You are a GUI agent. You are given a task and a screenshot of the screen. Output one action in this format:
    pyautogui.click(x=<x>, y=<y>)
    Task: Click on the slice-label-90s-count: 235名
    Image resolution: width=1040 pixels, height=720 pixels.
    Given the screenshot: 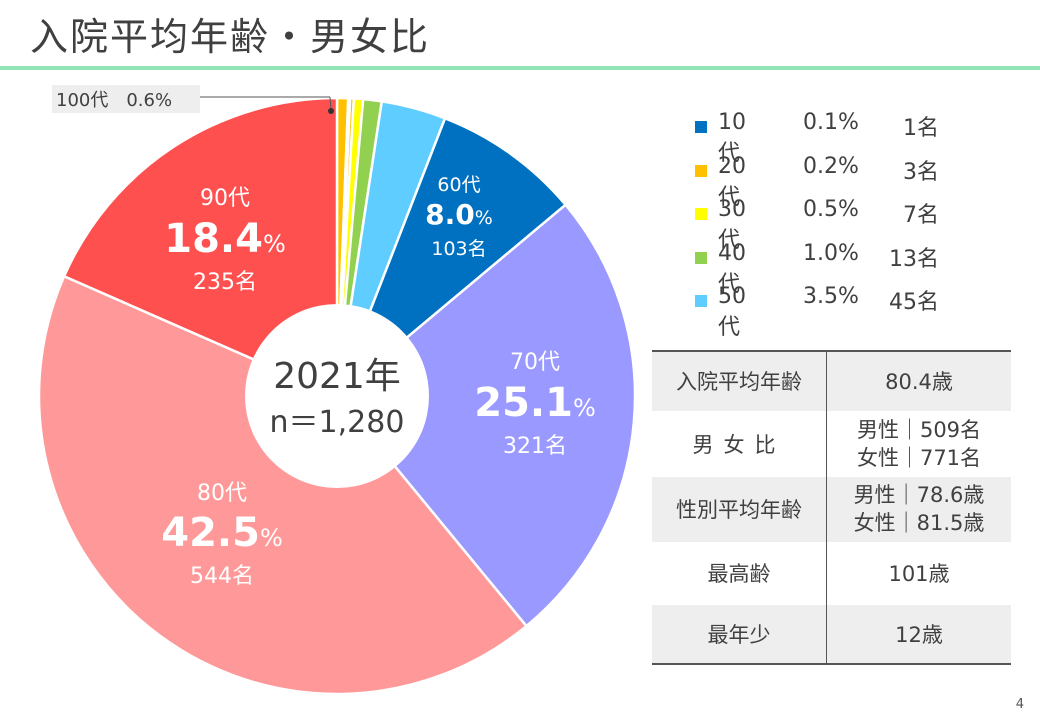 What is the action you would take?
    pyautogui.click(x=225, y=282)
    